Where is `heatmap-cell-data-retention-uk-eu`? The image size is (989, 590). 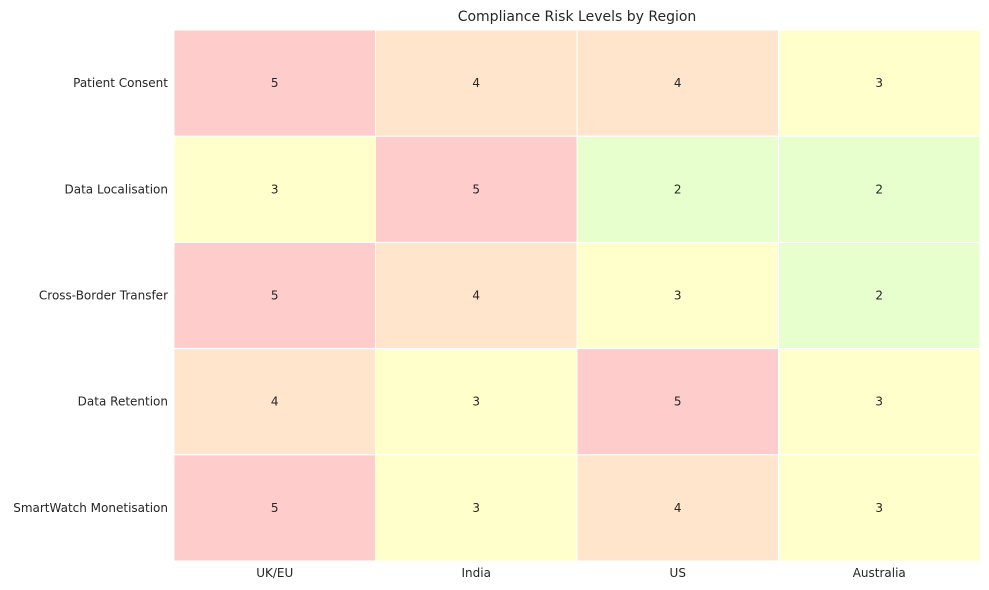 heatmap-cell-data-retention-uk-eu is located at coordinates (274, 402).